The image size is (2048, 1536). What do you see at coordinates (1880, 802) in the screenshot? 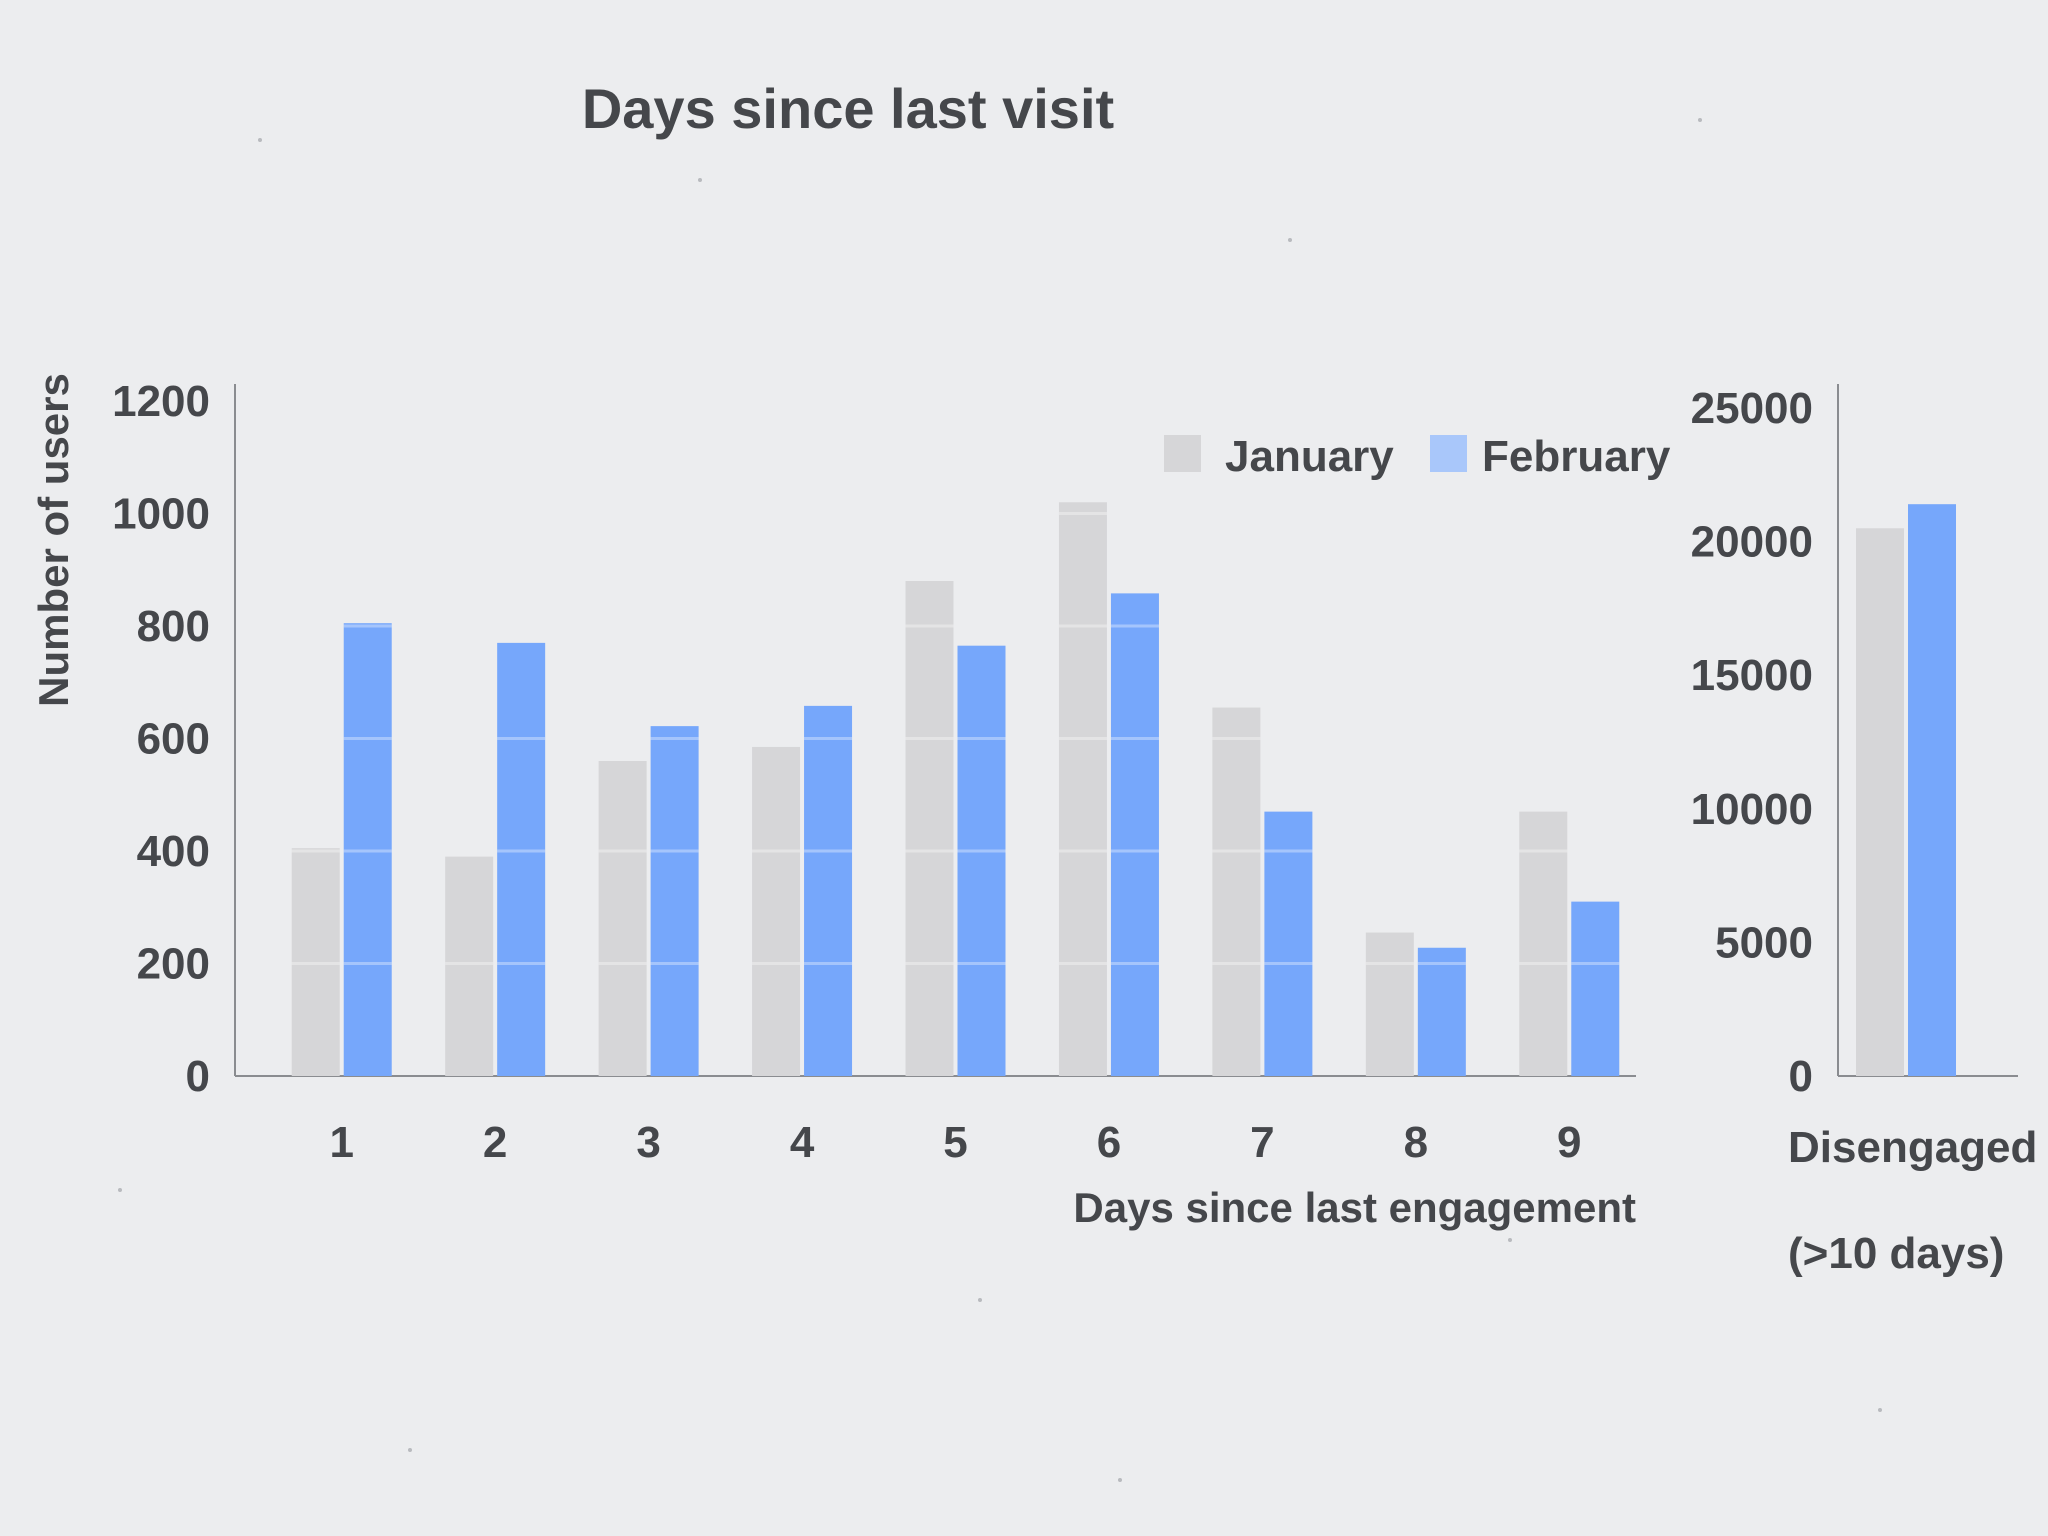
I see `bar-january-disengaged` at bounding box center [1880, 802].